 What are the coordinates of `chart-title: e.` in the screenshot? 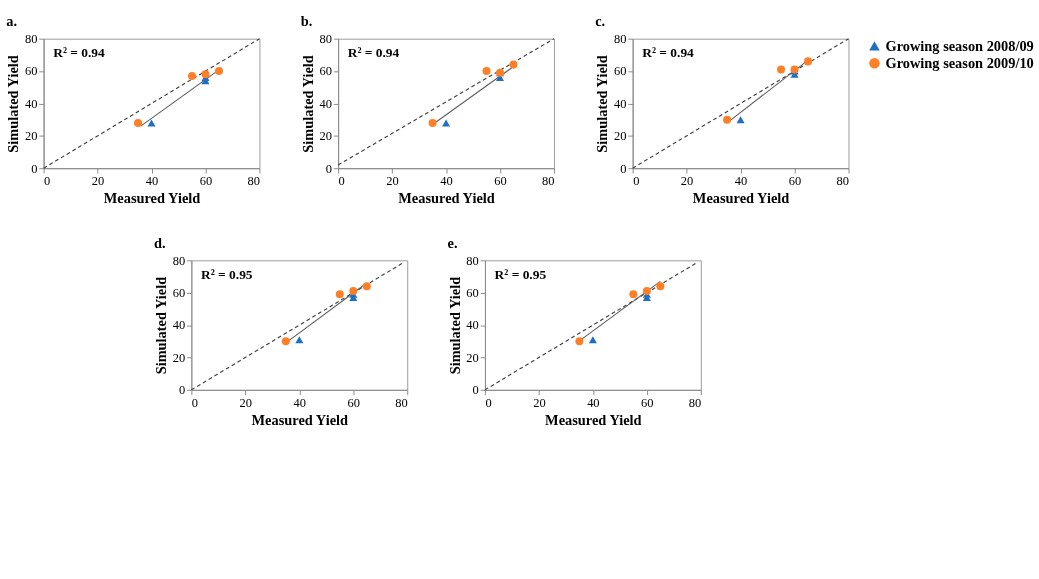 It's located at (452, 242).